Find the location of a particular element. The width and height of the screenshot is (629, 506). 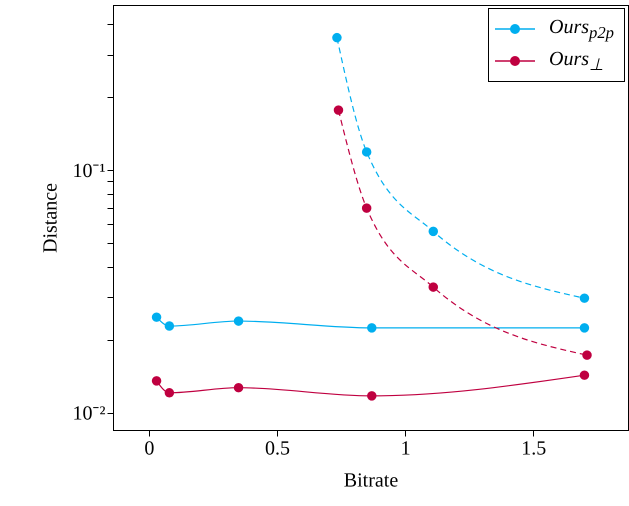

y-axis-title: Distance is located at coordinates (51, 217).